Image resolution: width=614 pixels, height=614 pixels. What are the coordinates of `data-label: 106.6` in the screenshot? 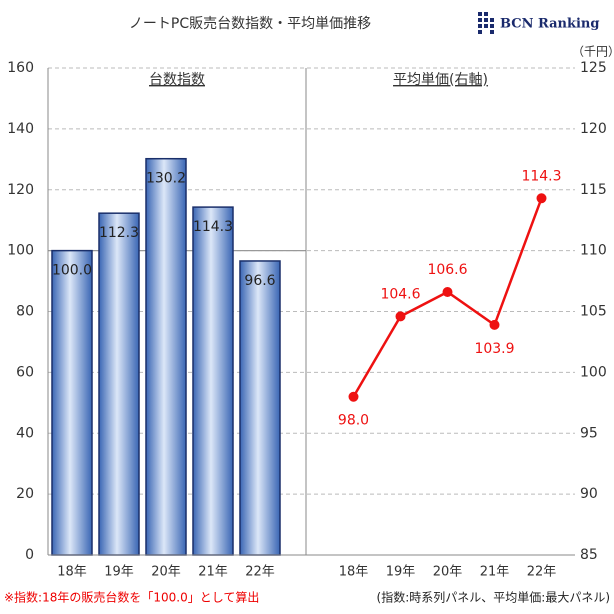 It's located at (447, 270).